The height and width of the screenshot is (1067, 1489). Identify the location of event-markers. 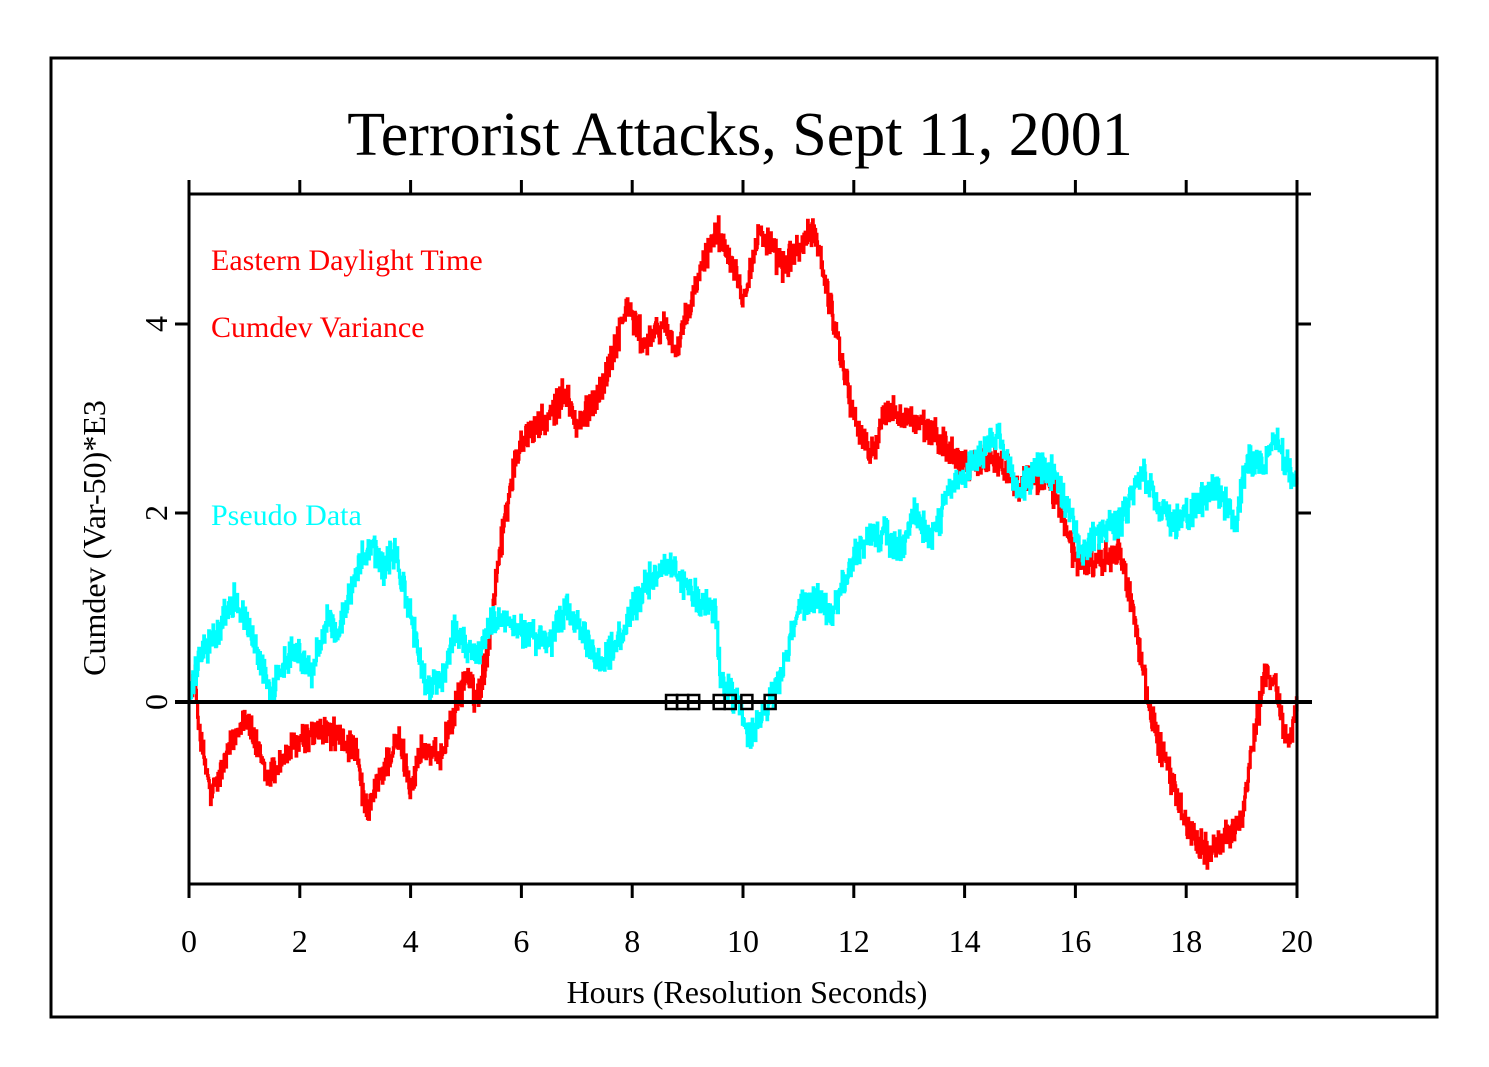
(720, 702).